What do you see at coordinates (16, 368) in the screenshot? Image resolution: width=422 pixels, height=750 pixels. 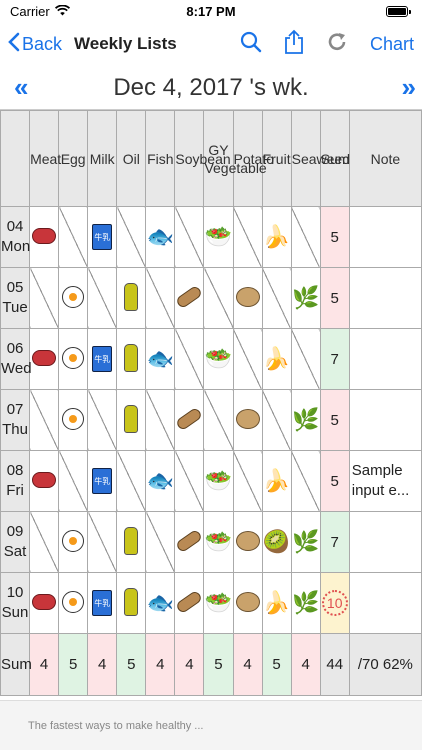 I see `day-name: Wed` at bounding box center [16, 368].